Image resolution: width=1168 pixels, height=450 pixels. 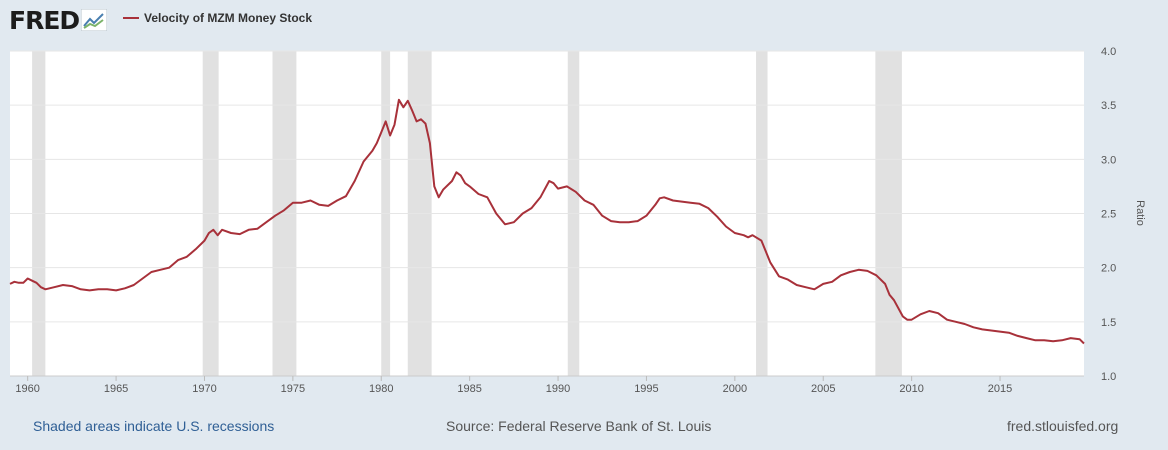 What do you see at coordinates (1108, 323) in the screenshot?
I see `y-tick-label: 1.5` at bounding box center [1108, 323].